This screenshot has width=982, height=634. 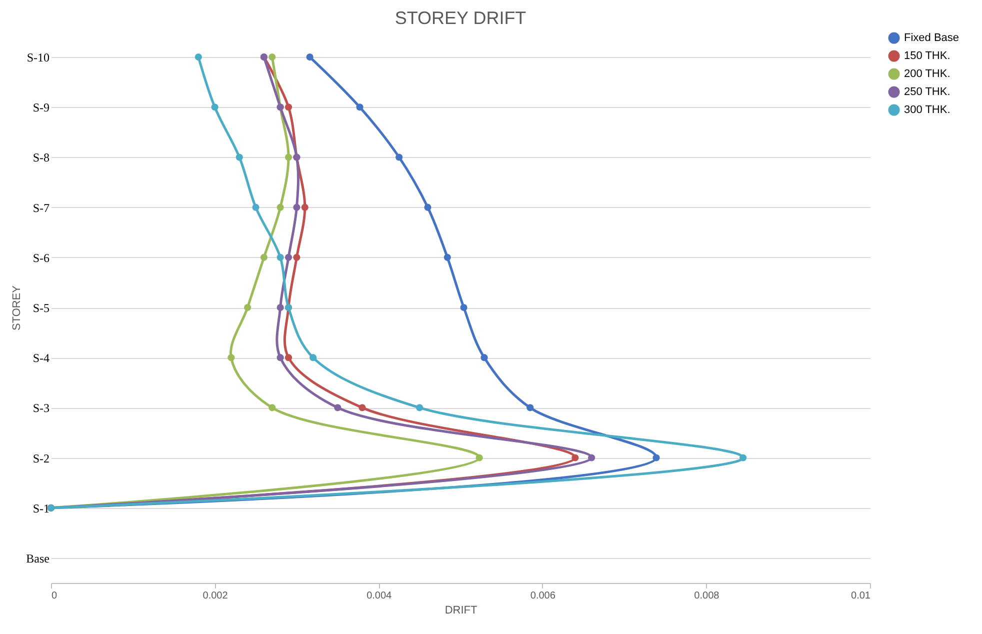 I want to click on y-tick-label: S-1, so click(x=41, y=508).